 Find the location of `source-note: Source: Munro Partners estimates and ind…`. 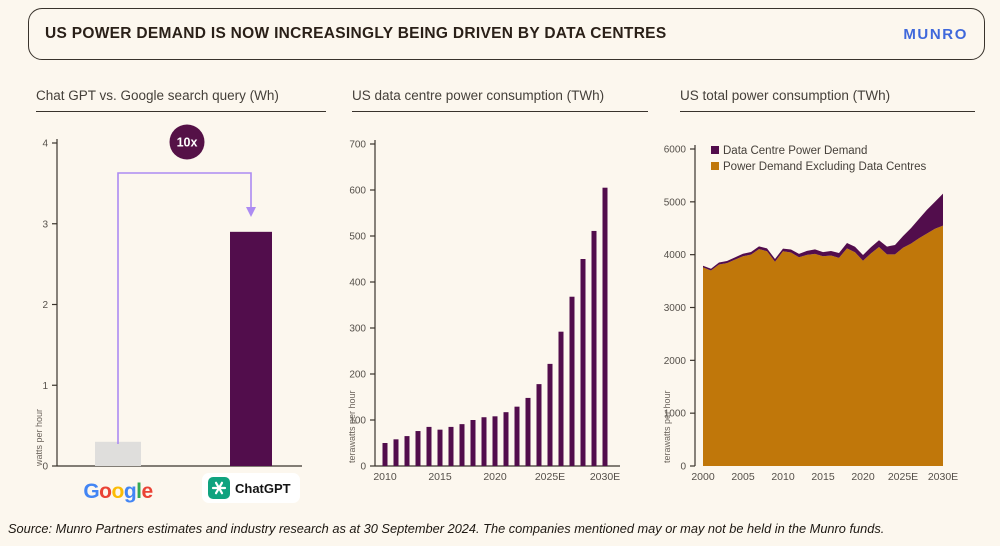

source-note: Source: Munro Partners estimates and ind… is located at coordinates (446, 528).